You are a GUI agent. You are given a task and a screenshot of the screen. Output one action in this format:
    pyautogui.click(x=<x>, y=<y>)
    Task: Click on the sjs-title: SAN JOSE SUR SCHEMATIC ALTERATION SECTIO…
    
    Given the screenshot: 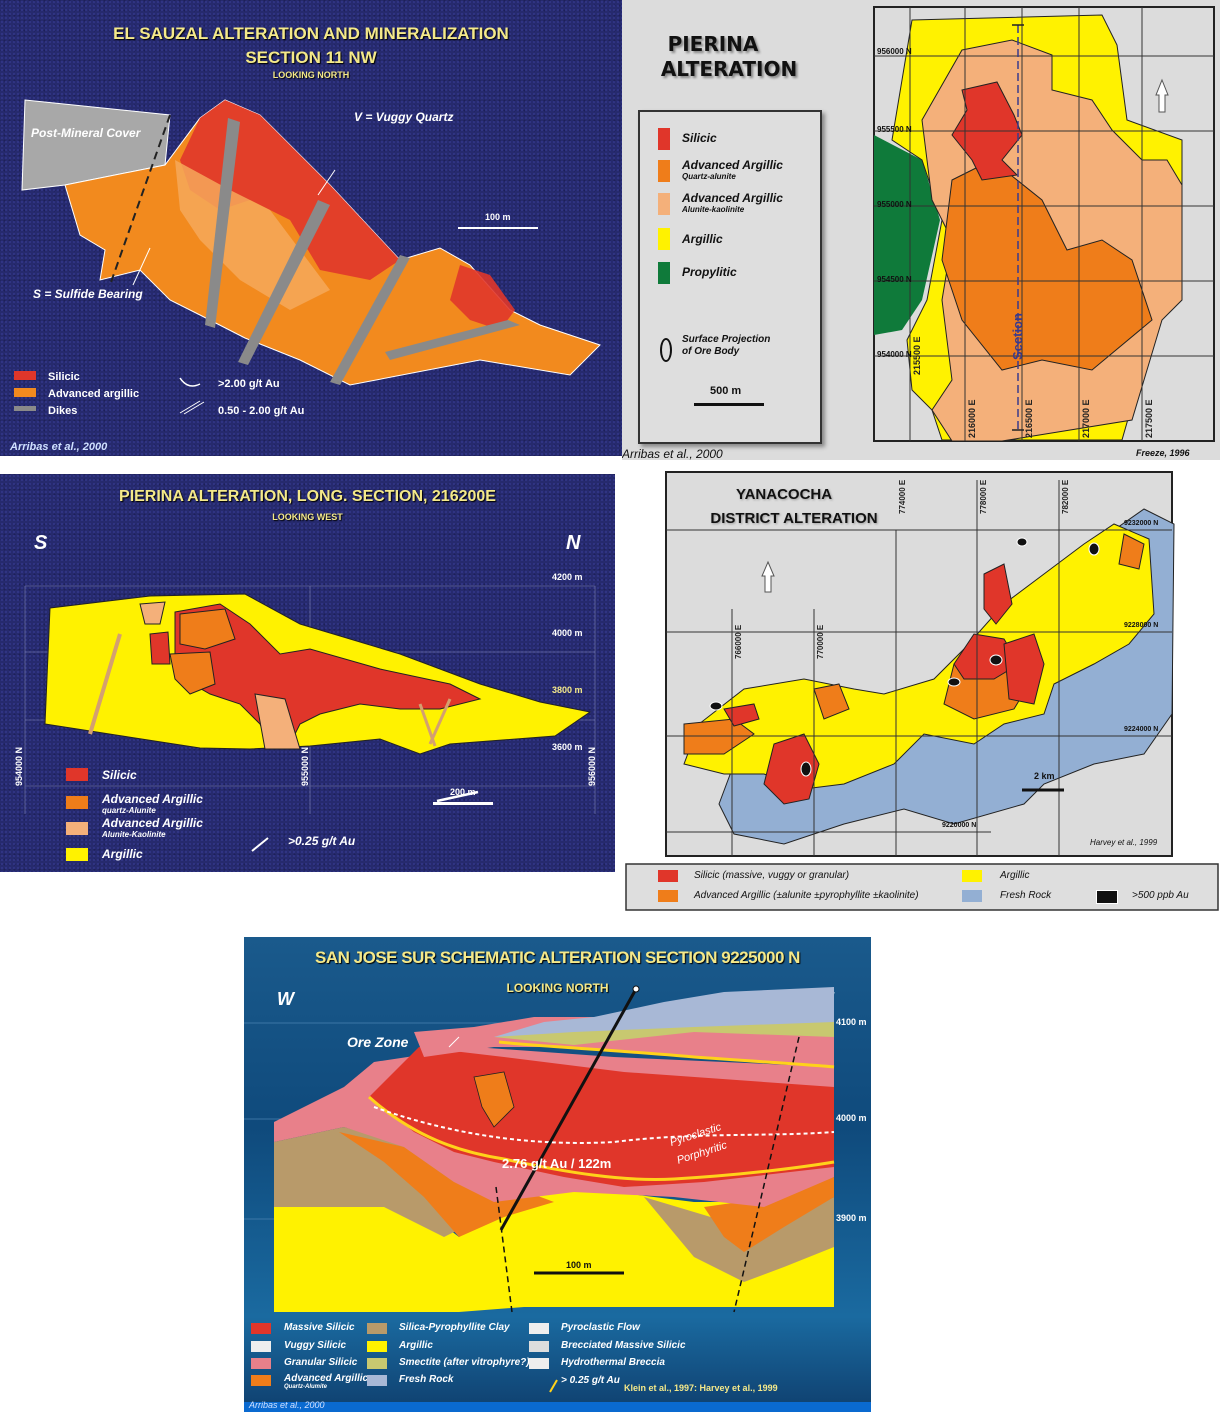 What is the action you would take?
    pyautogui.click(x=557, y=957)
    